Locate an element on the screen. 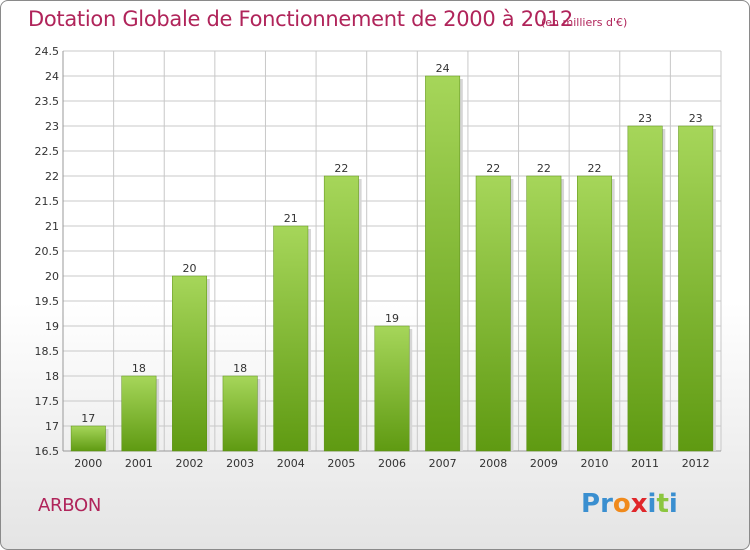  logo-letter: t is located at coordinates (662, 504).